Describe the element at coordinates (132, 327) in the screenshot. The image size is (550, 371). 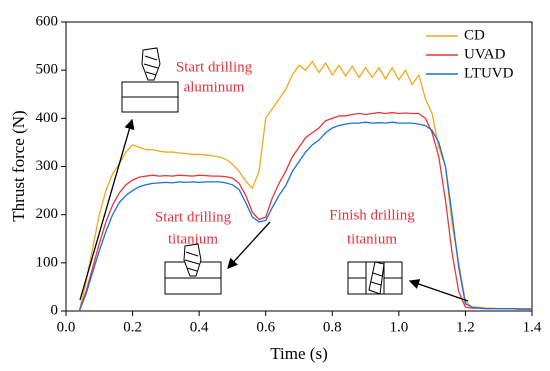
I see `x-tick-label: 0.2` at that location.